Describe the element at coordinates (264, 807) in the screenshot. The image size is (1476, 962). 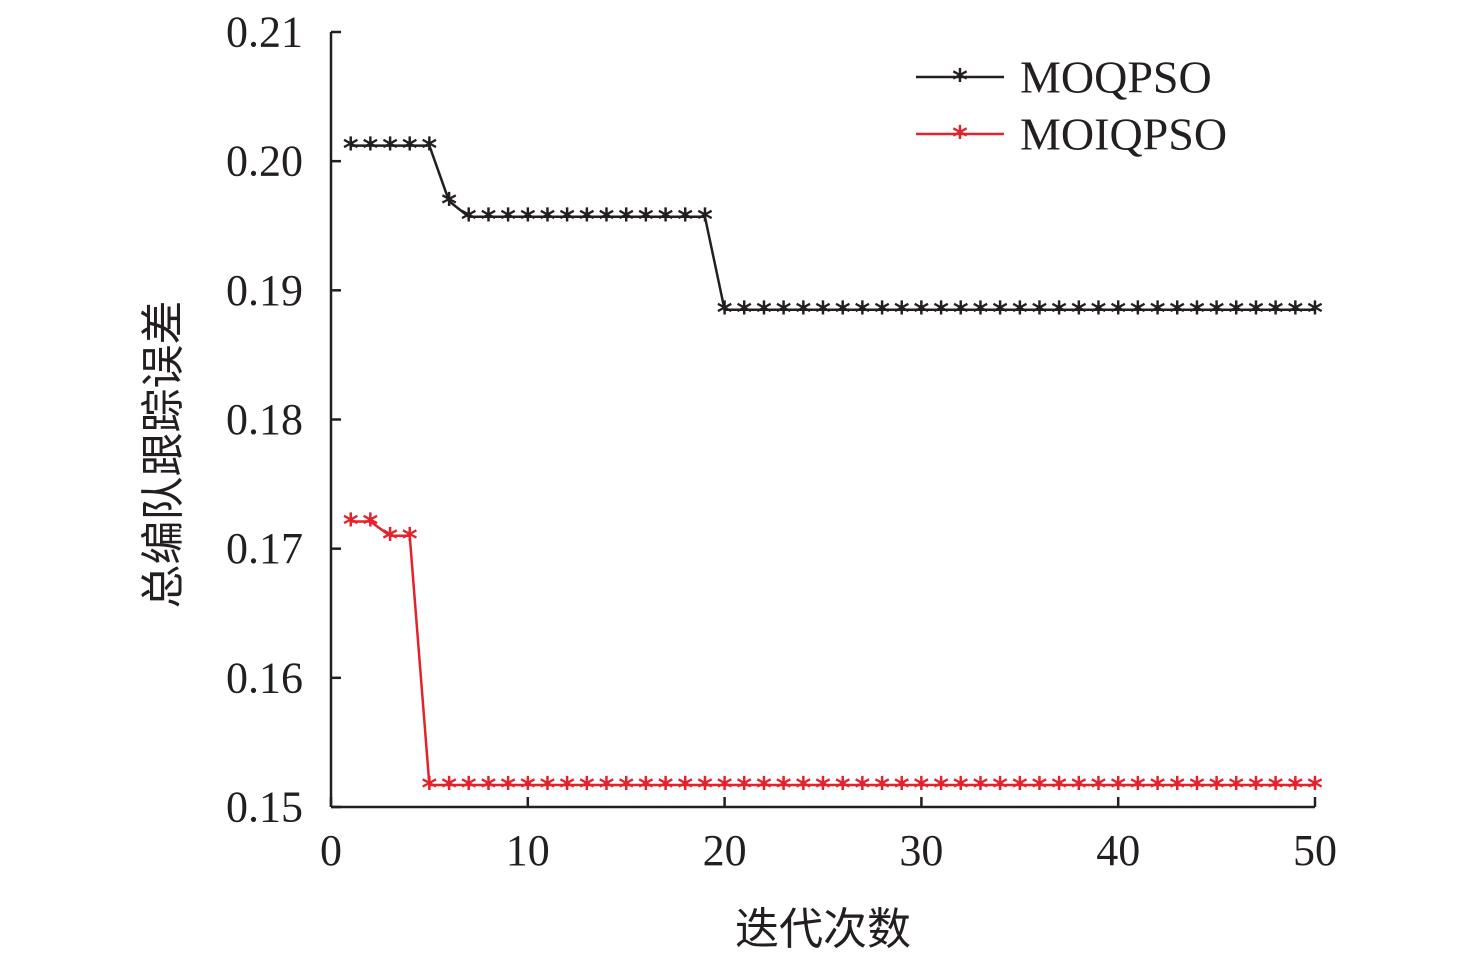
I see `y-tick-label: 0.15` at that location.